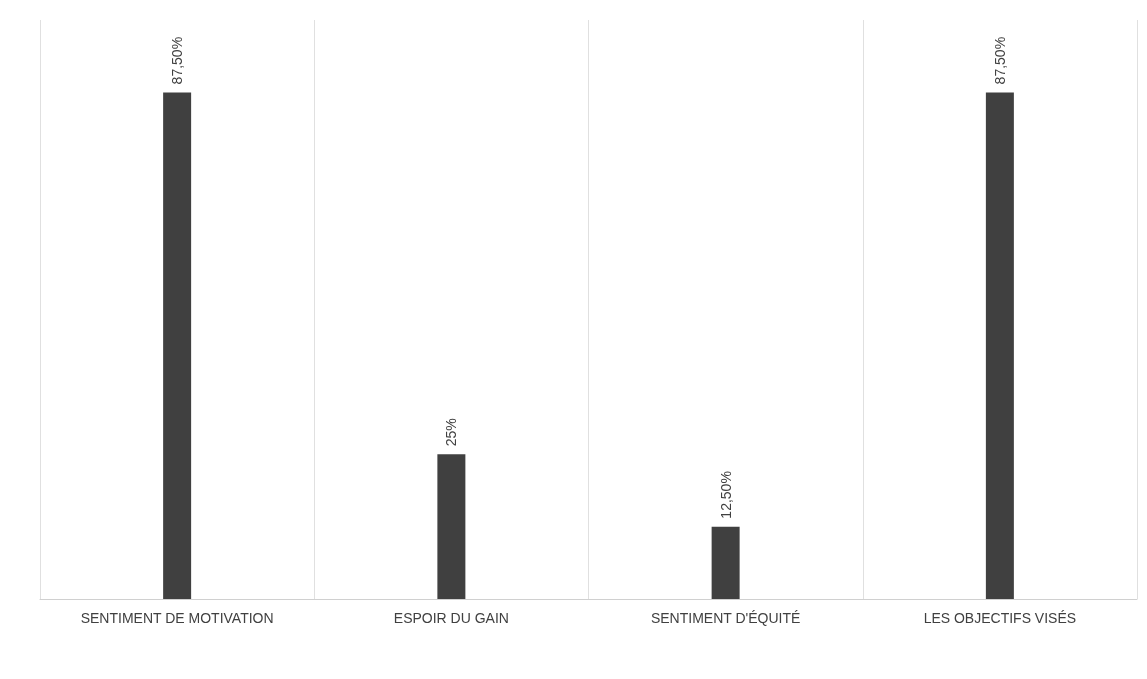 The height and width of the screenshot is (679, 1147). What do you see at coordinates (1000, 618) in the screenshot?
I see `x-tick-label: LES OBJECTIFS VISÉS` at bounding box center [1000, 618].